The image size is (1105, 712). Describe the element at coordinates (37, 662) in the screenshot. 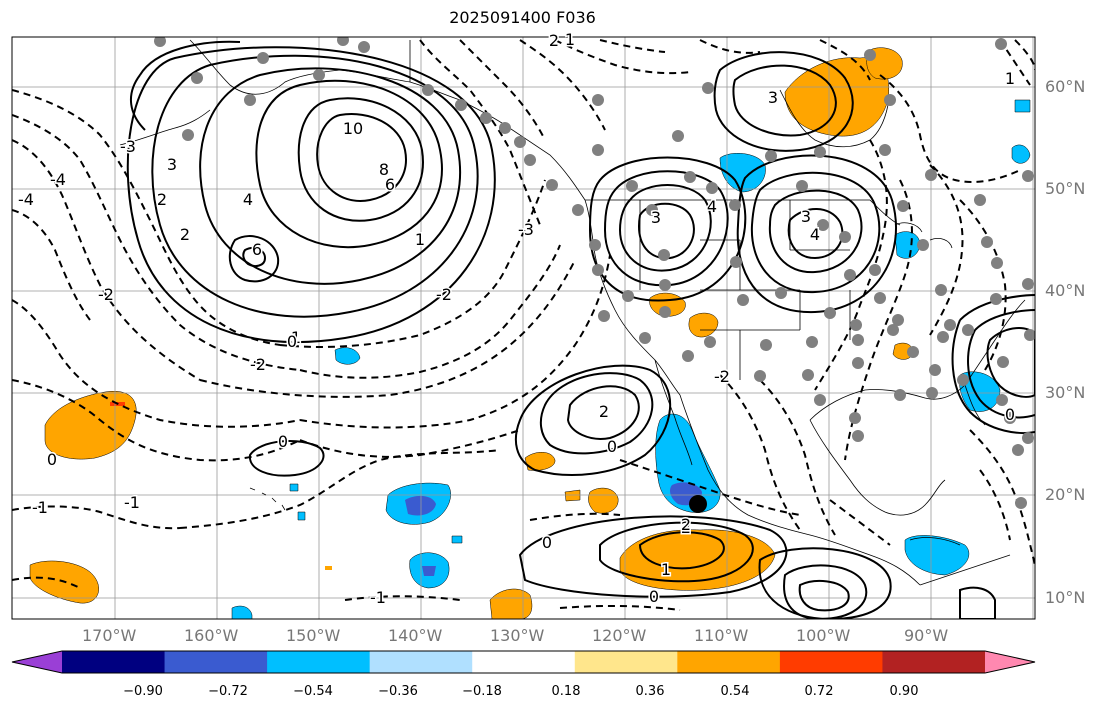

I see `colorbar-extend-low` at that location.